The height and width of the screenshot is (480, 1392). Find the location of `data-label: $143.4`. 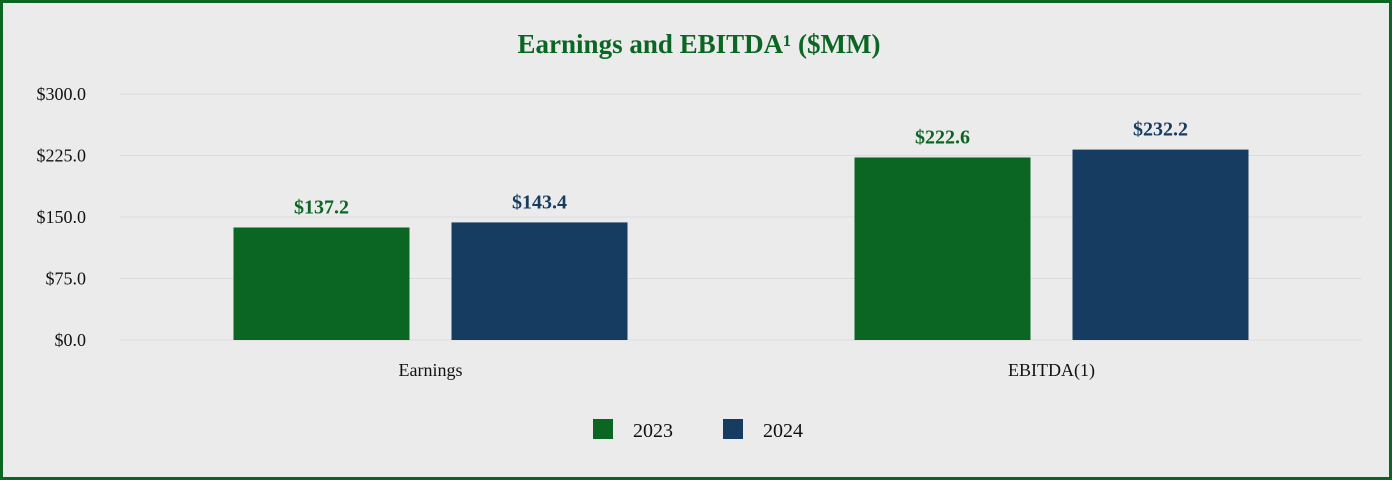

data-label: $143.4 is located at coordinates (539, 202).